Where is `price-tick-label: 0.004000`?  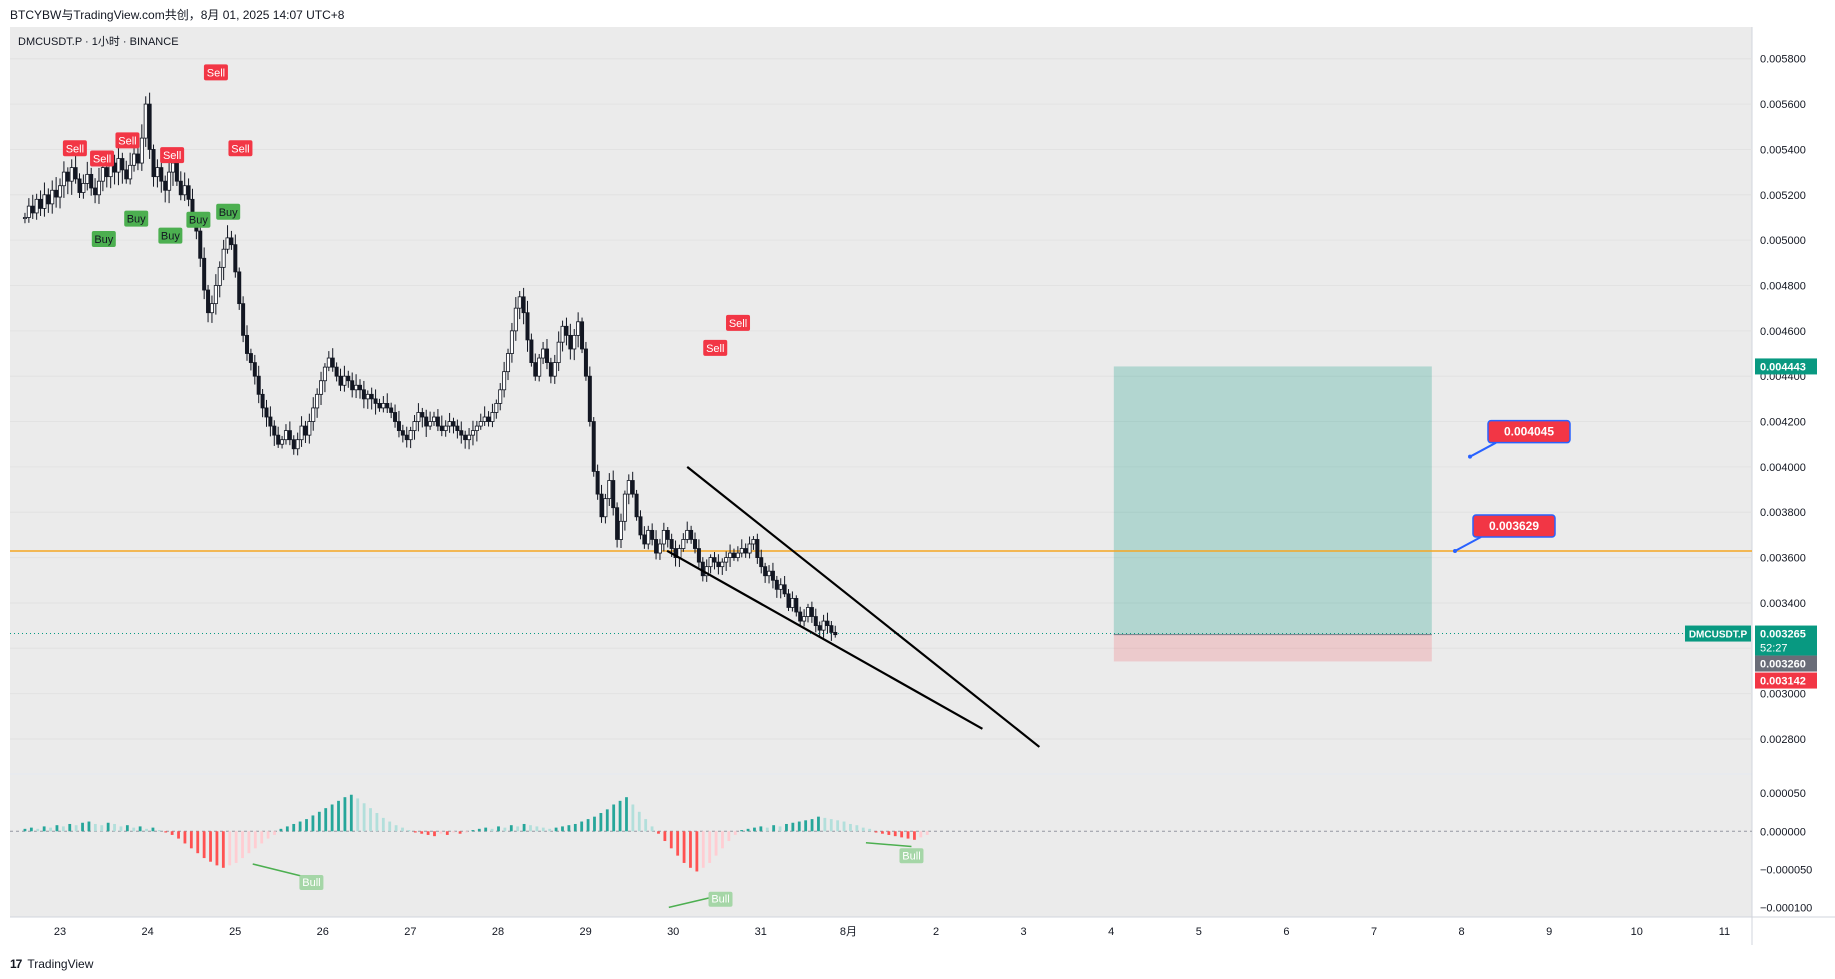
price-tick-label: 0.004000 is located at coordinates (1783, 468).